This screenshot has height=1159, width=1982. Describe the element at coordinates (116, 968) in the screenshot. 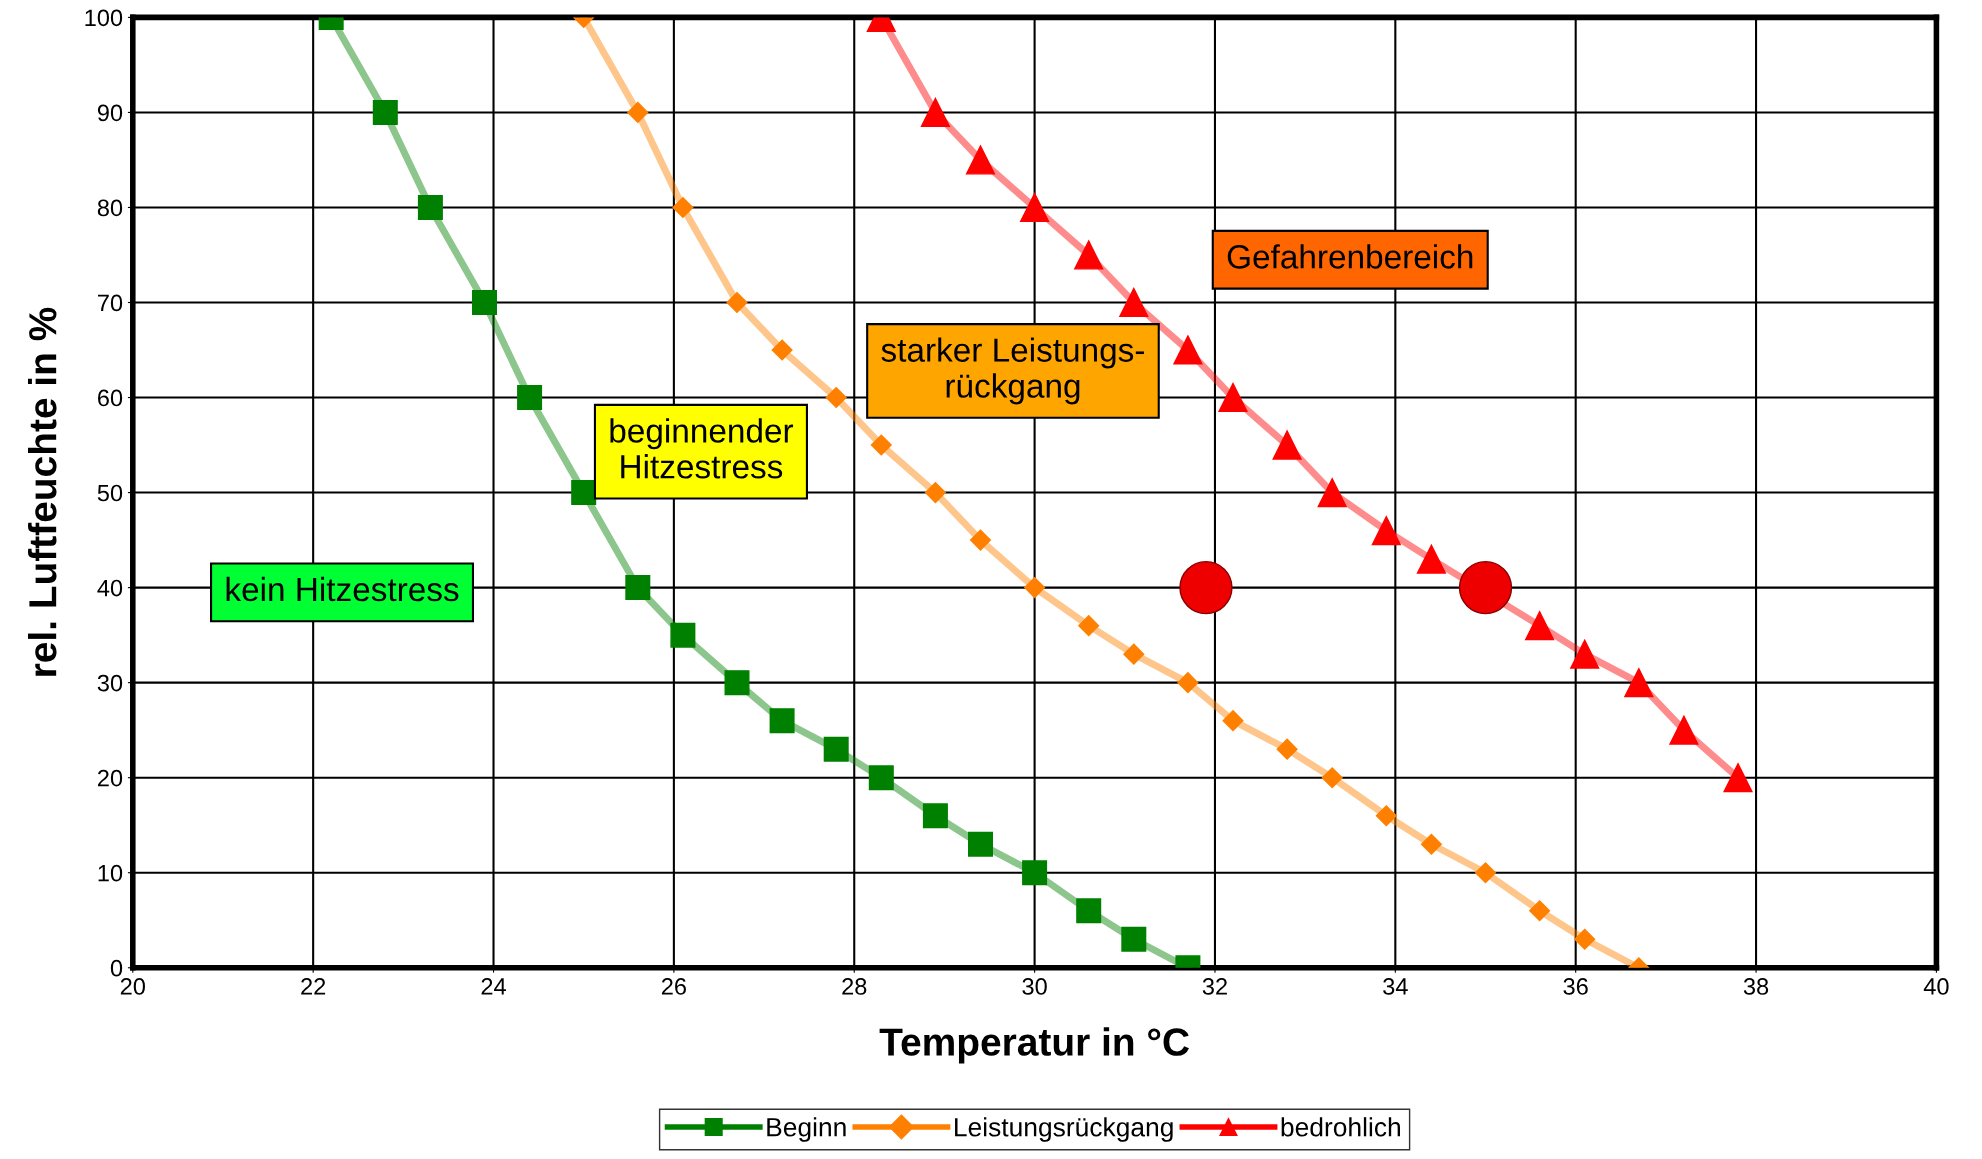

I see `y-tick-label: 0` at that location.